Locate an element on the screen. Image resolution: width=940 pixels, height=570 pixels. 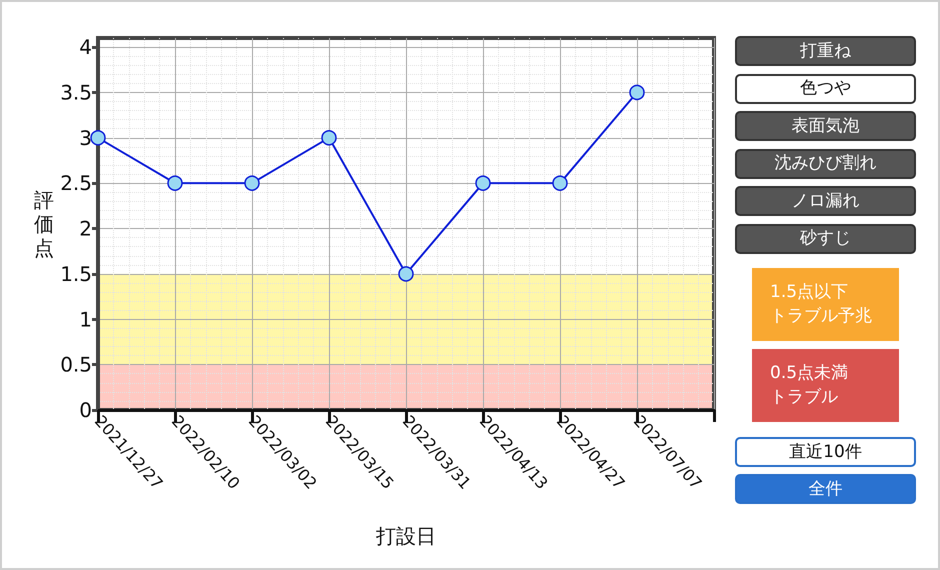
text: 表面気泡 is located at coordinates (825, 126).